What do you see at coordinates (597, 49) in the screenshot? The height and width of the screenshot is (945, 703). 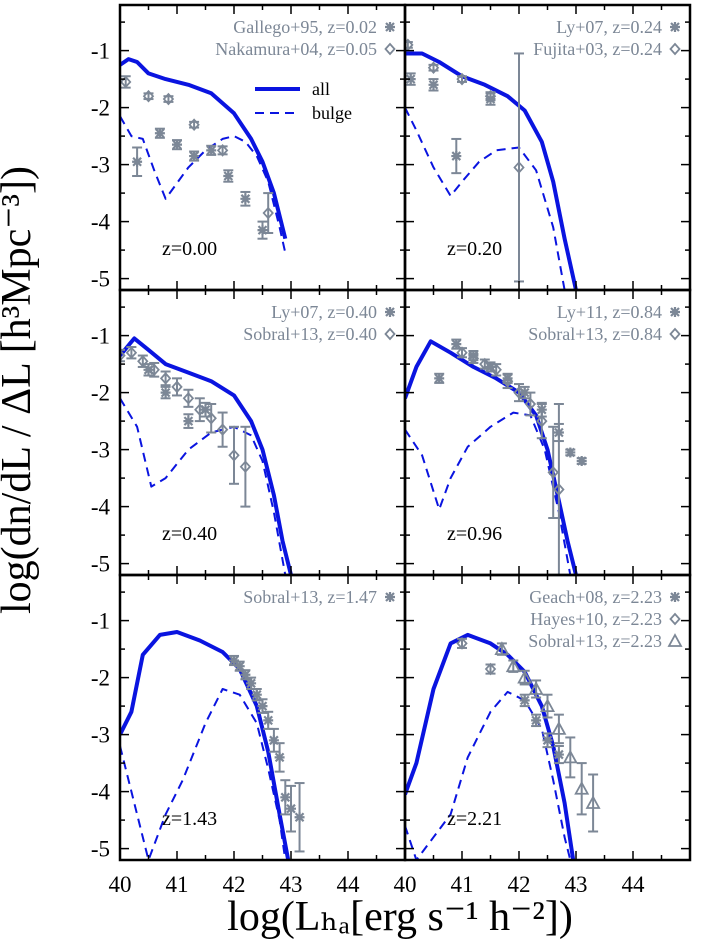 I see `legend-label: Fujita+03, z=0.24` at bounding box center [597, 49].